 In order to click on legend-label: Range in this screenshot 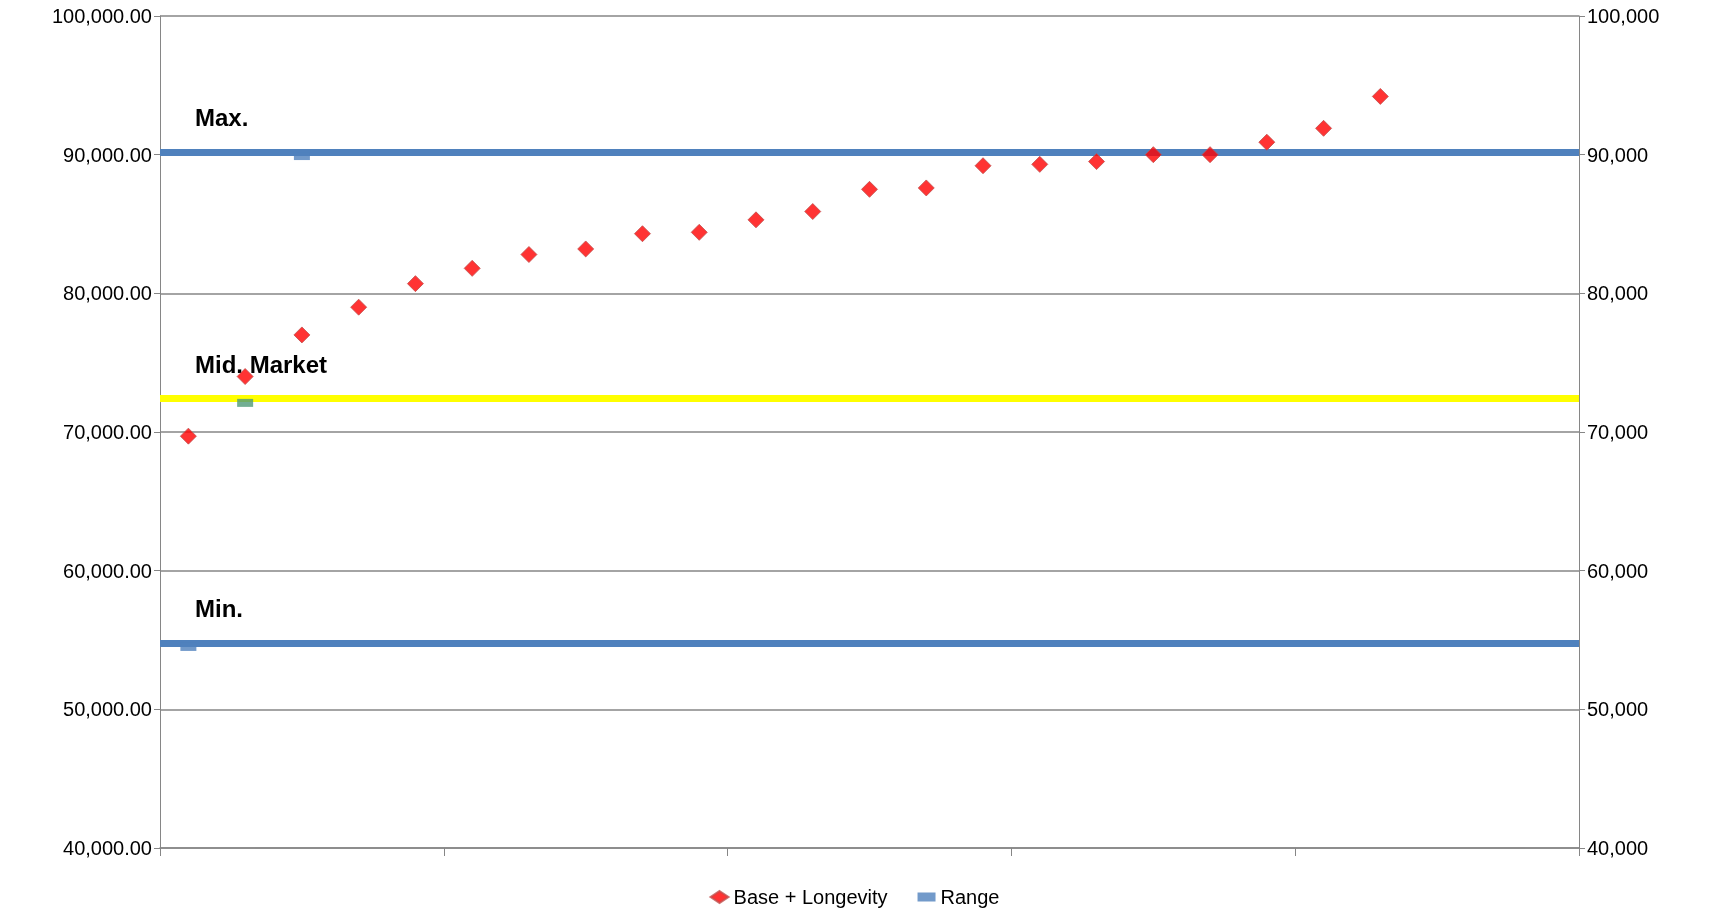, I will do `click(970, 897)`.